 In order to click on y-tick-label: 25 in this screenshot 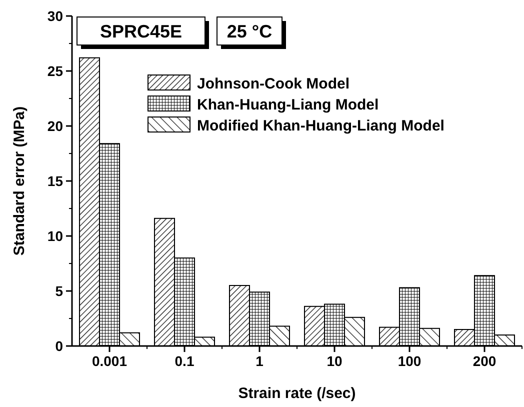, I will do `click(55, 70)`.